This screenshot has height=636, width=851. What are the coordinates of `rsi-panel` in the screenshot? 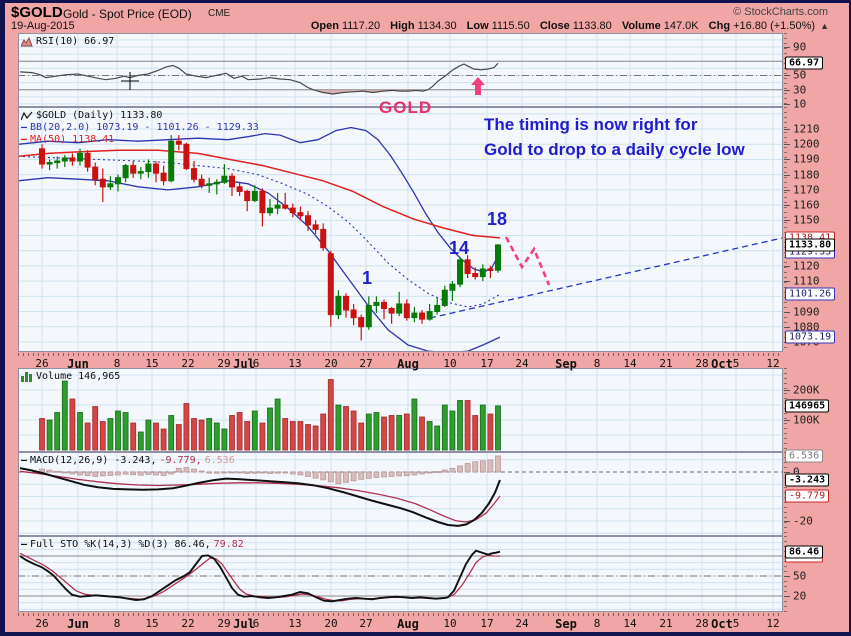 It's located at (400, 70).